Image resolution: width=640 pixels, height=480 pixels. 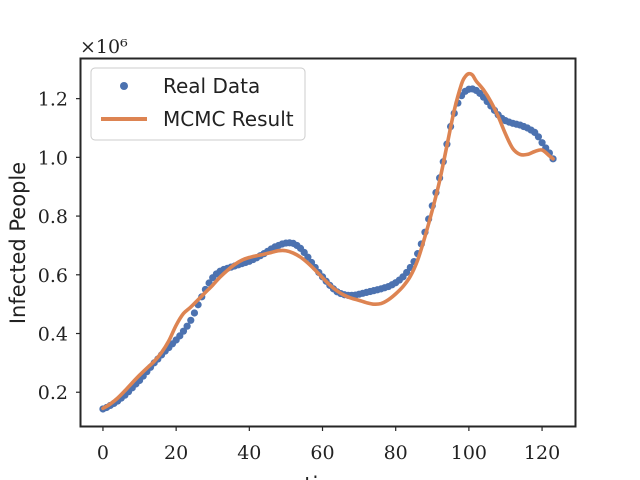 What do you see at coordinates (53, 100) in the screenshot?
I see `y-tick-label: 1.2` at bounding box center [53, 100].